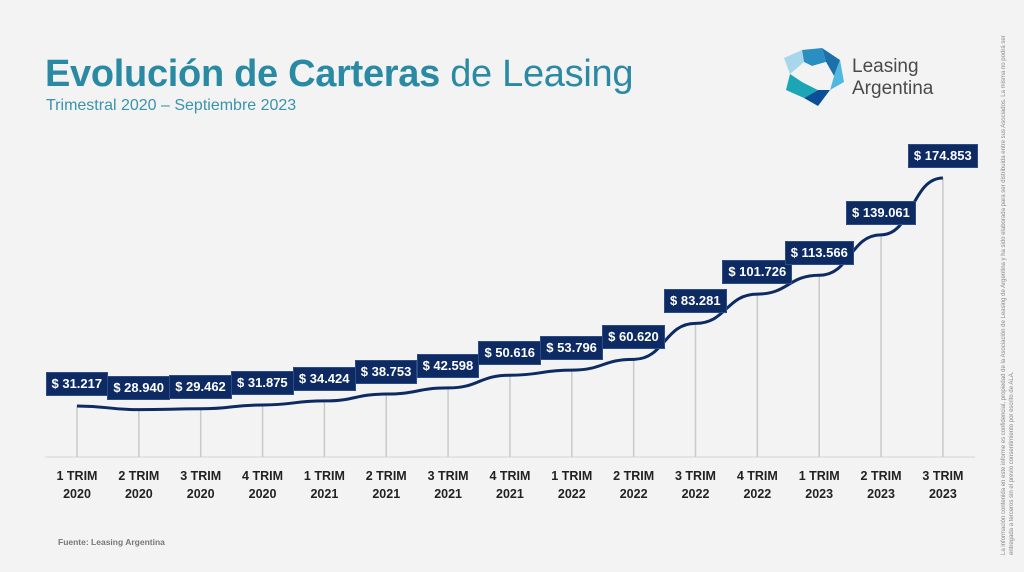 The width and height of the screenshot is (1024, 572). I want to click on data-label: $ 83.281, so click(695, 301).